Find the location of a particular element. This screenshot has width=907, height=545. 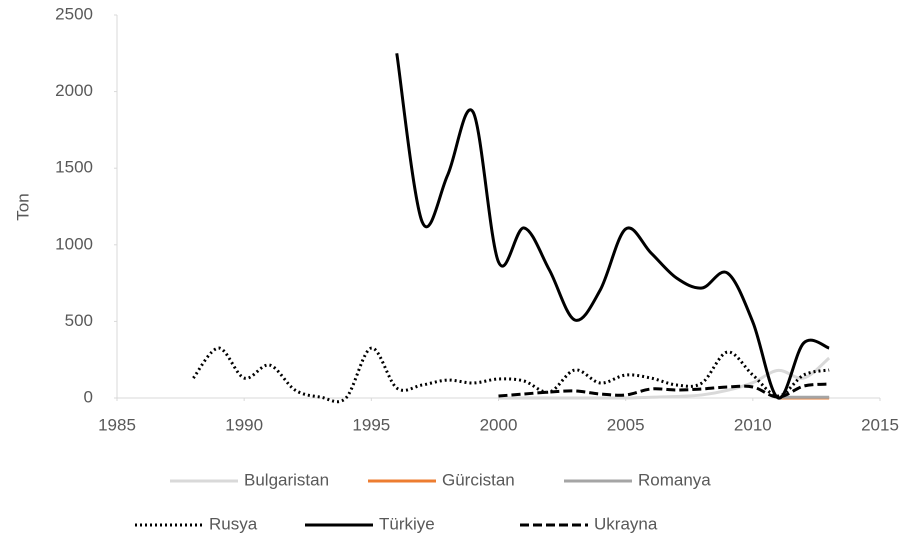

x-tick-label: 2015 is located at coordinates (880, 424).